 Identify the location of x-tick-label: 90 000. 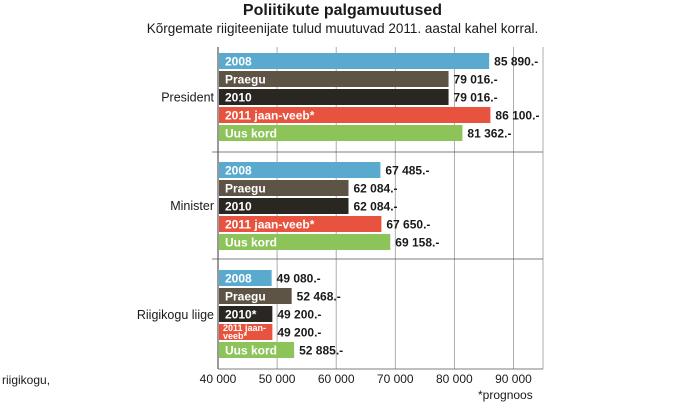
(513, 379).